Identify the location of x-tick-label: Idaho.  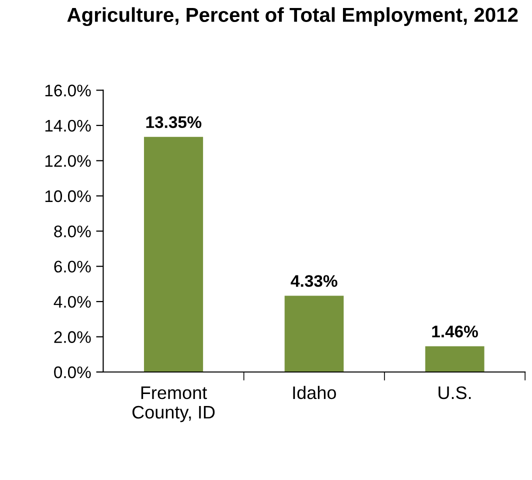
(314, 393).